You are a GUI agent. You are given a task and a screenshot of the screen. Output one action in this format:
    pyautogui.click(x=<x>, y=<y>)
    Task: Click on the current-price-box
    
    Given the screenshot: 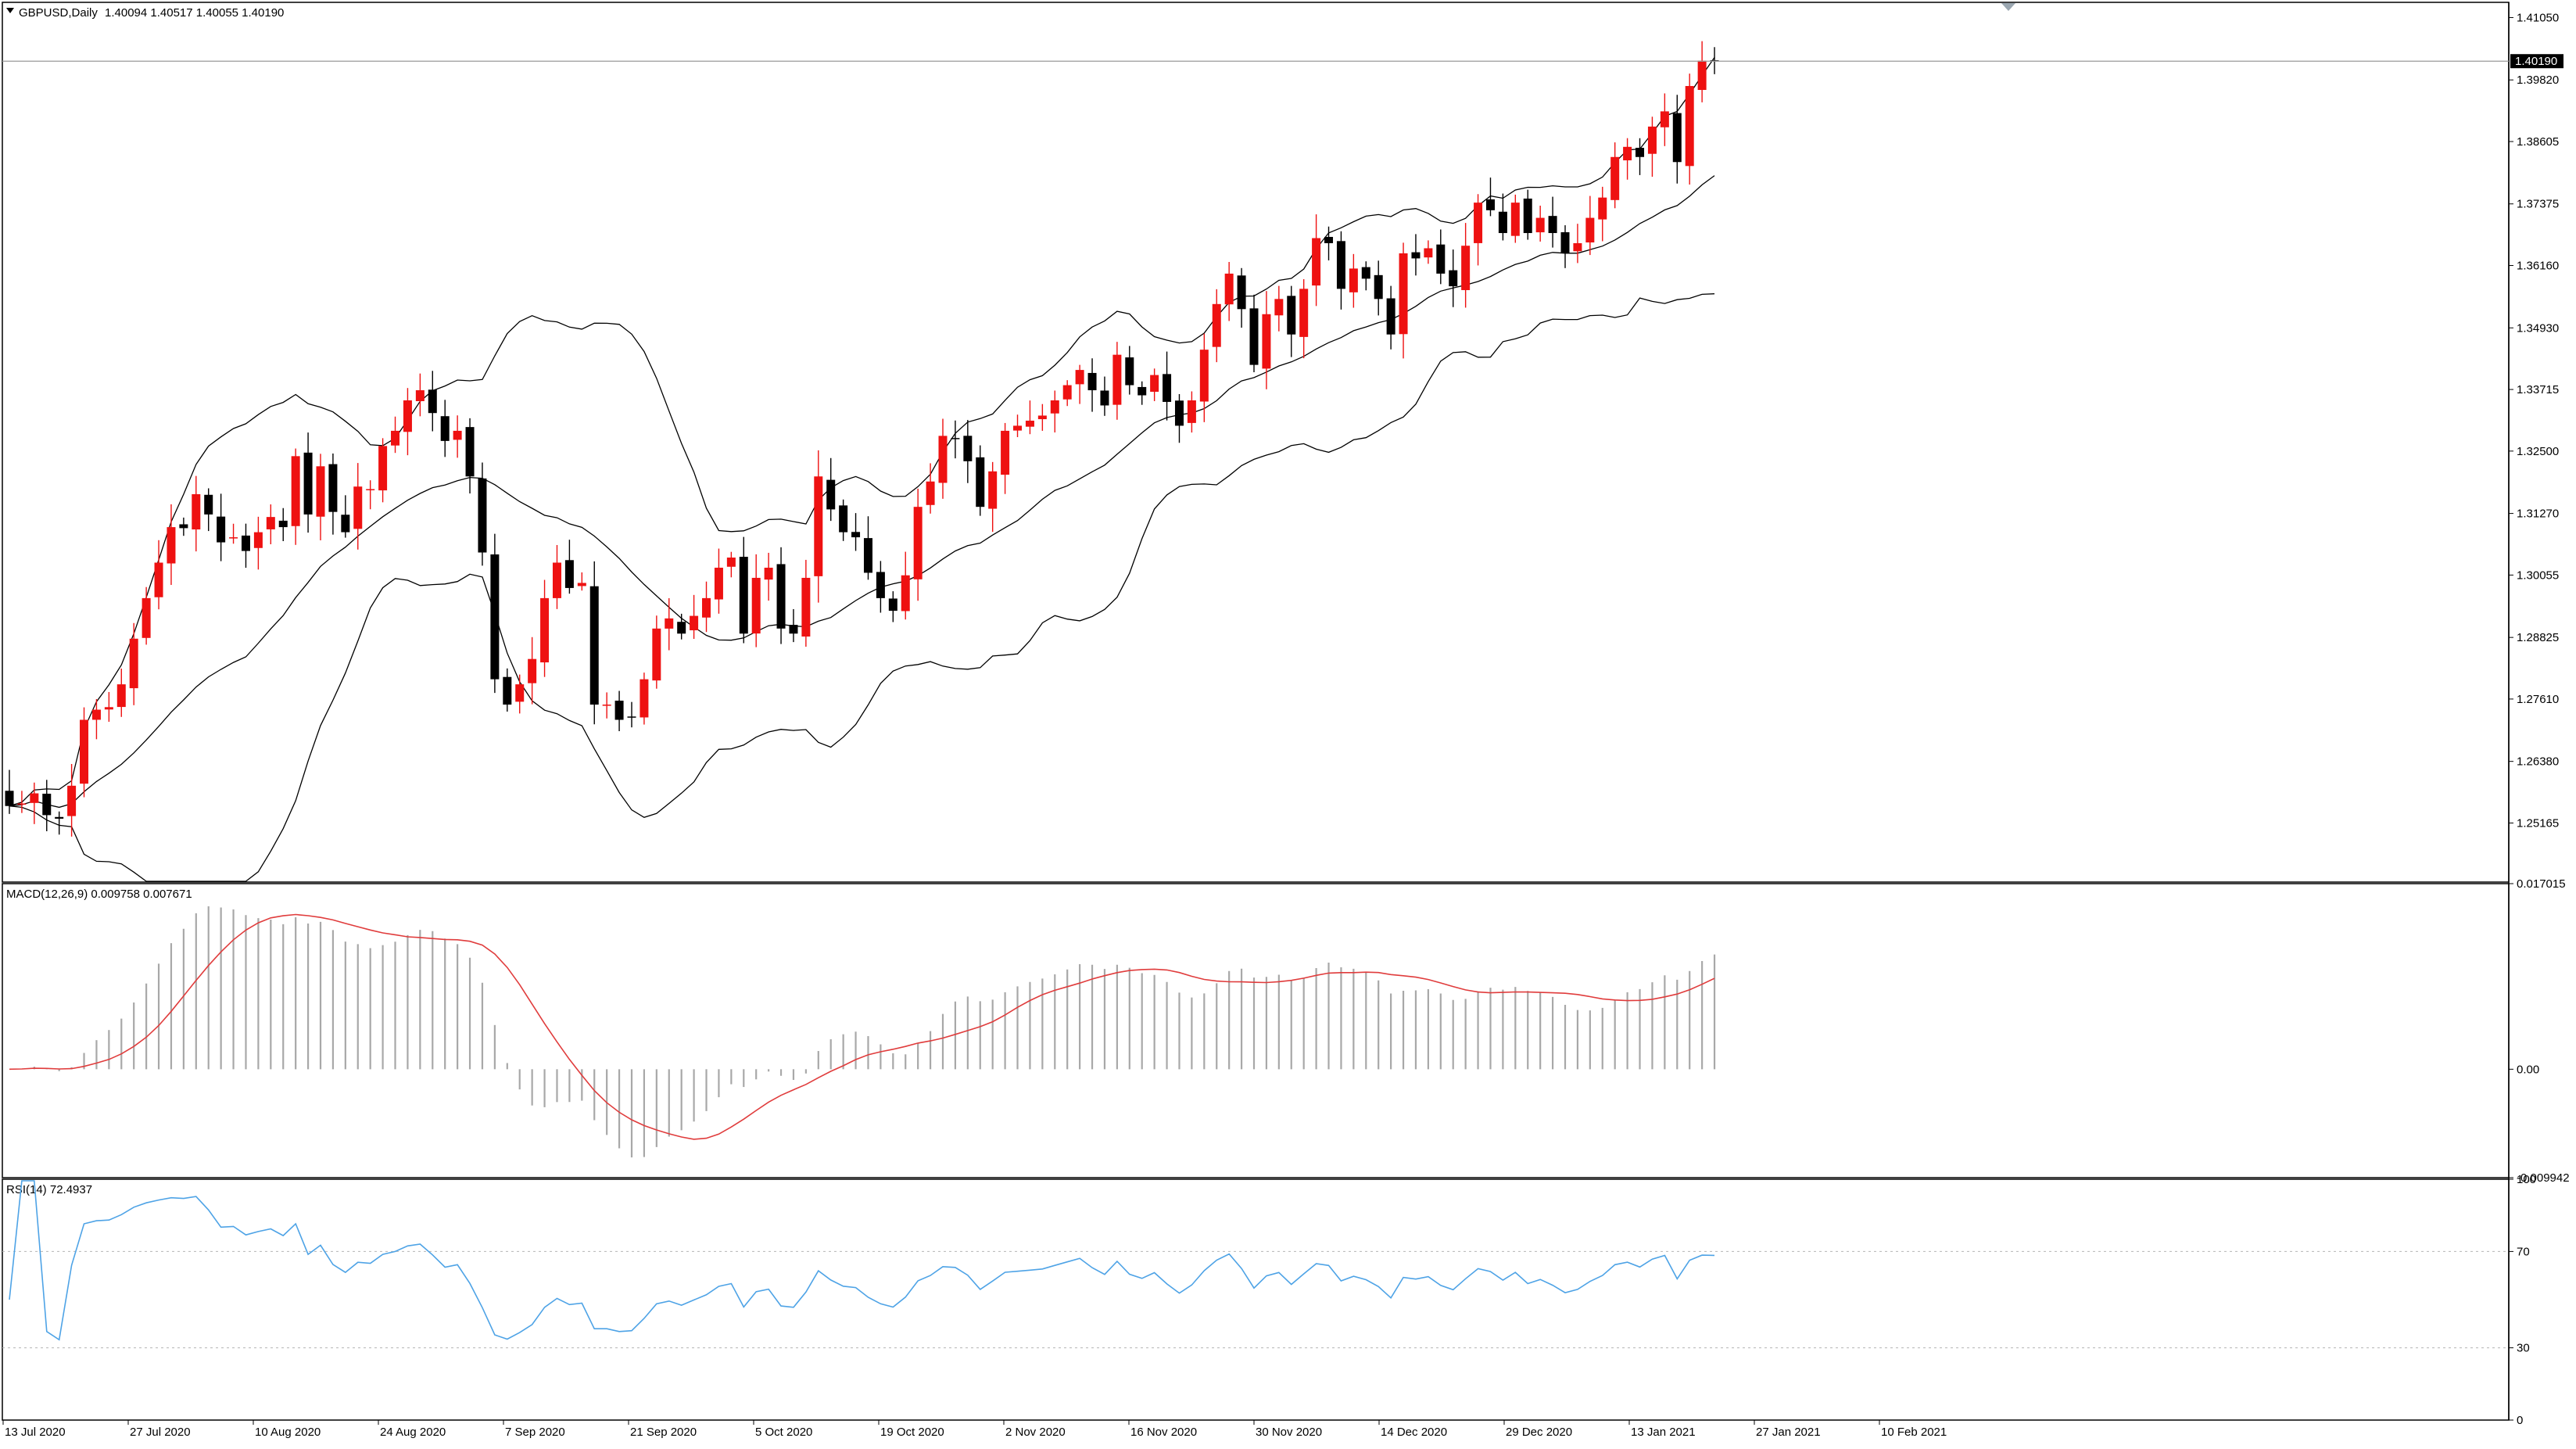 What is the action you would take?
    pyautogui.click(x=2536, y=61)
    